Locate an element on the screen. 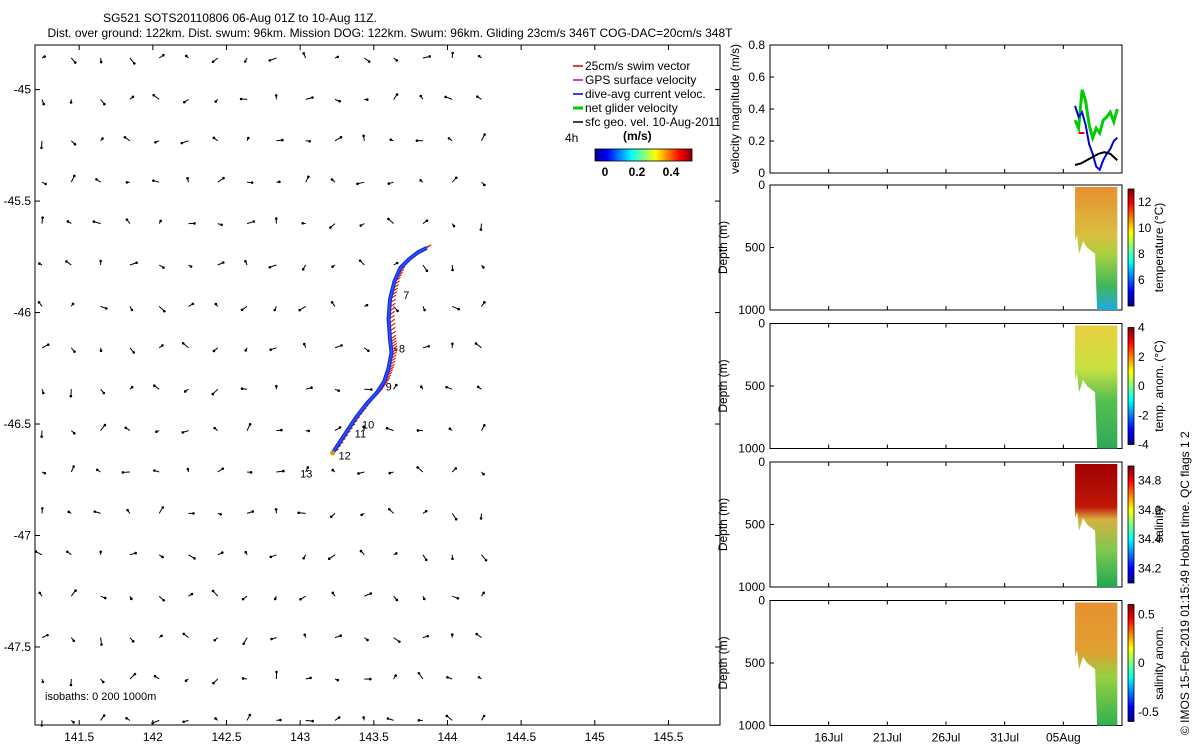 The image size is (1200, 750). colorbar-tick-label: 34.6 is located at coordinates (1150, 510).